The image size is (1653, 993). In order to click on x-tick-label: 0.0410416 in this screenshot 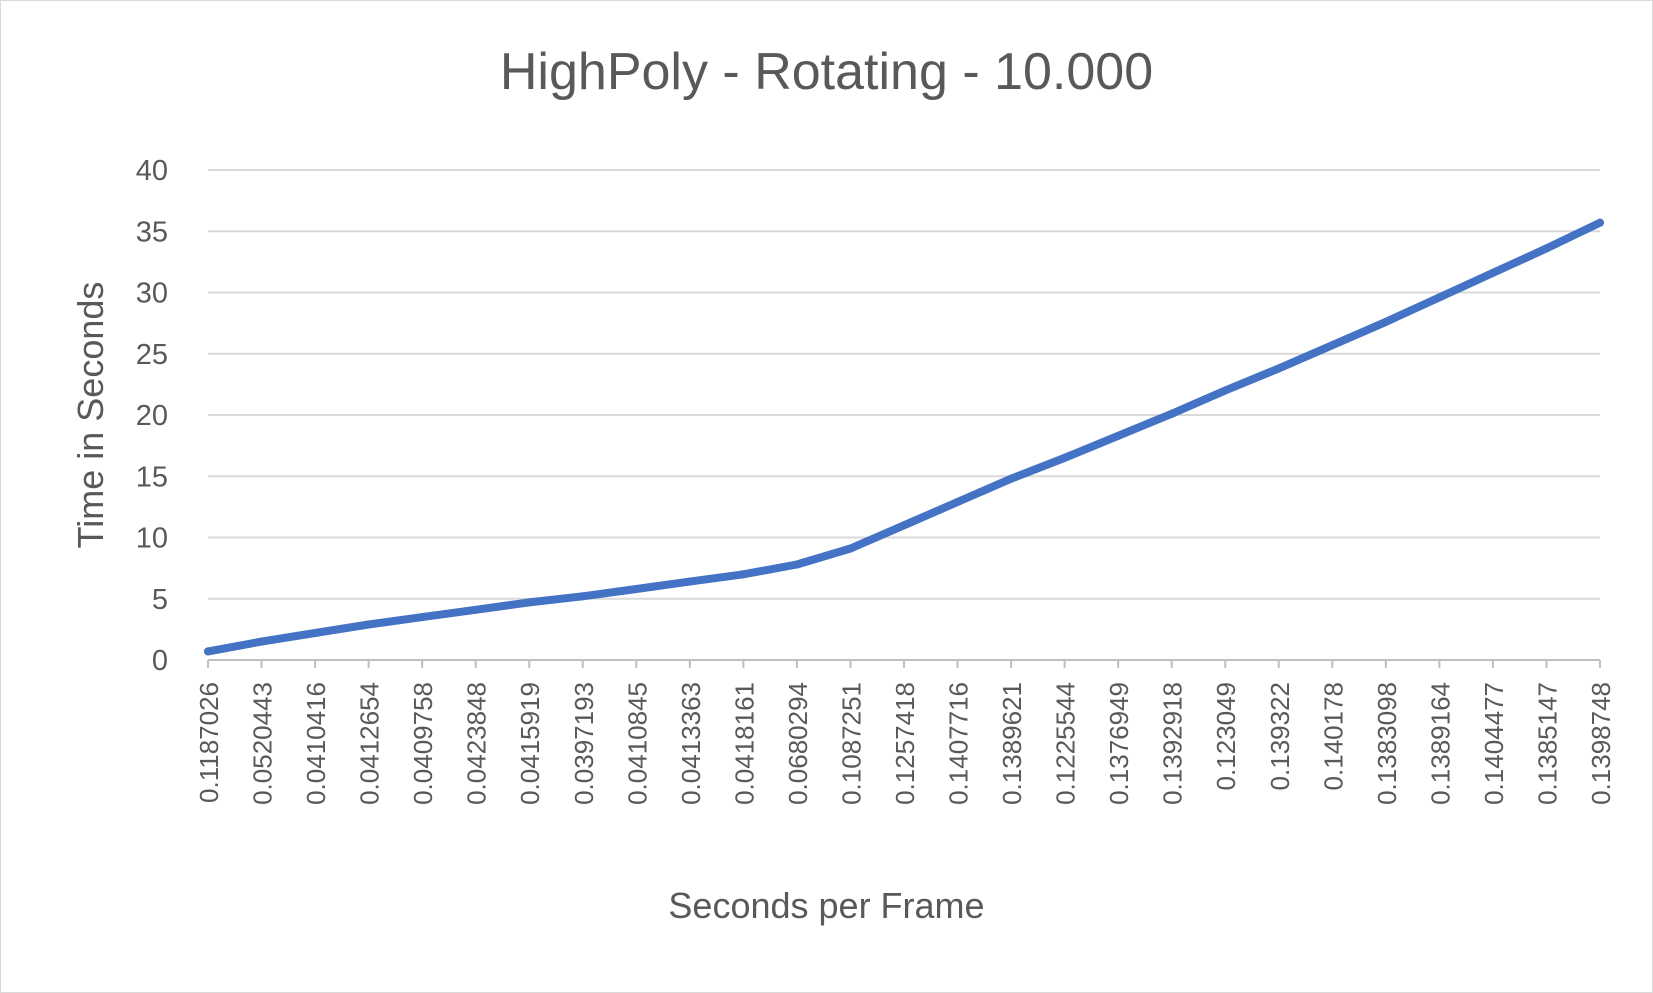, I will do `click(316, 743)`.